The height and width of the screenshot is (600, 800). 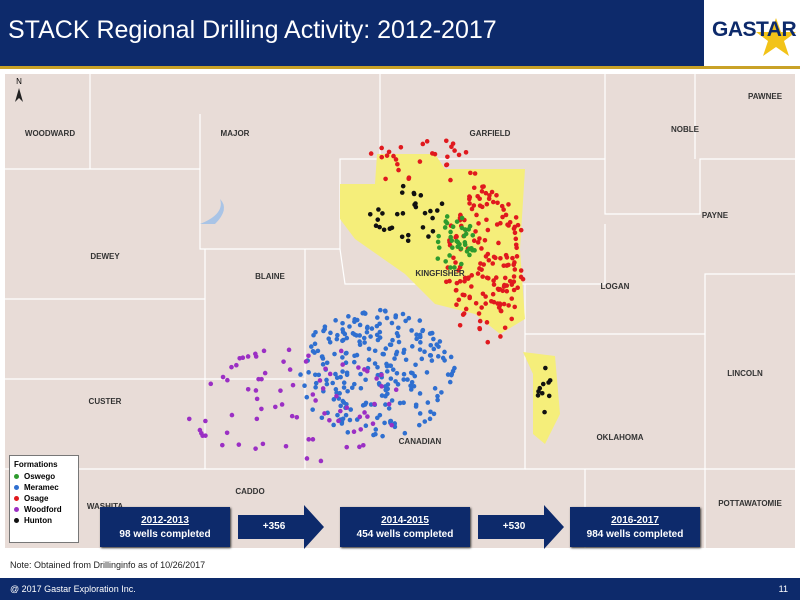 What do you see at coordinates (400, 589) in the screenshot?
I see `footer: @ 2017 Gastar Exploration Inc. 11` at bounding box center [400, 589].